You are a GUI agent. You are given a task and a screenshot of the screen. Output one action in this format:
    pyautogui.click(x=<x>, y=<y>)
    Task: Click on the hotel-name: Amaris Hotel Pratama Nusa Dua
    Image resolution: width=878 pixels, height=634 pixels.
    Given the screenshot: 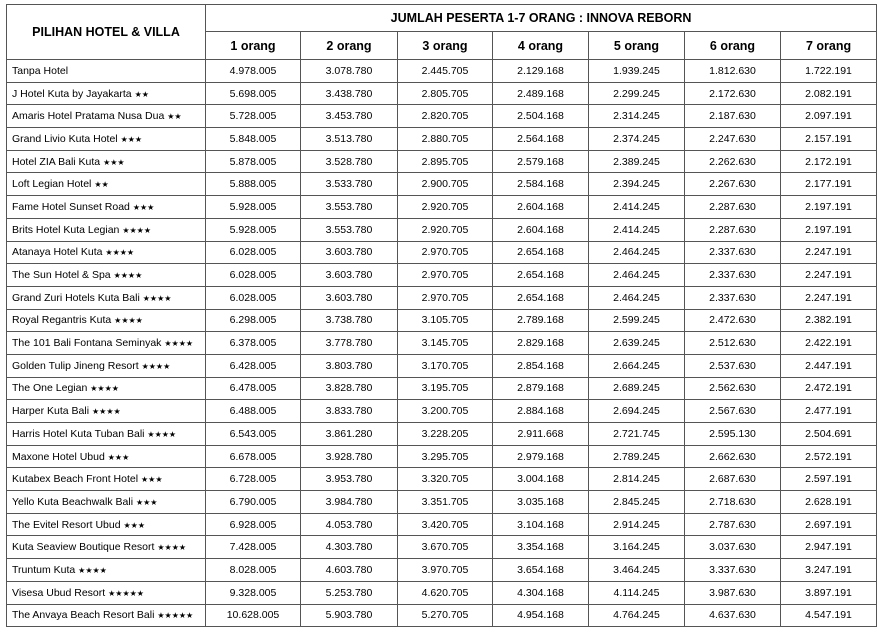 What is the action you would take?
    pyautogui.click(x=88, y=116)
    